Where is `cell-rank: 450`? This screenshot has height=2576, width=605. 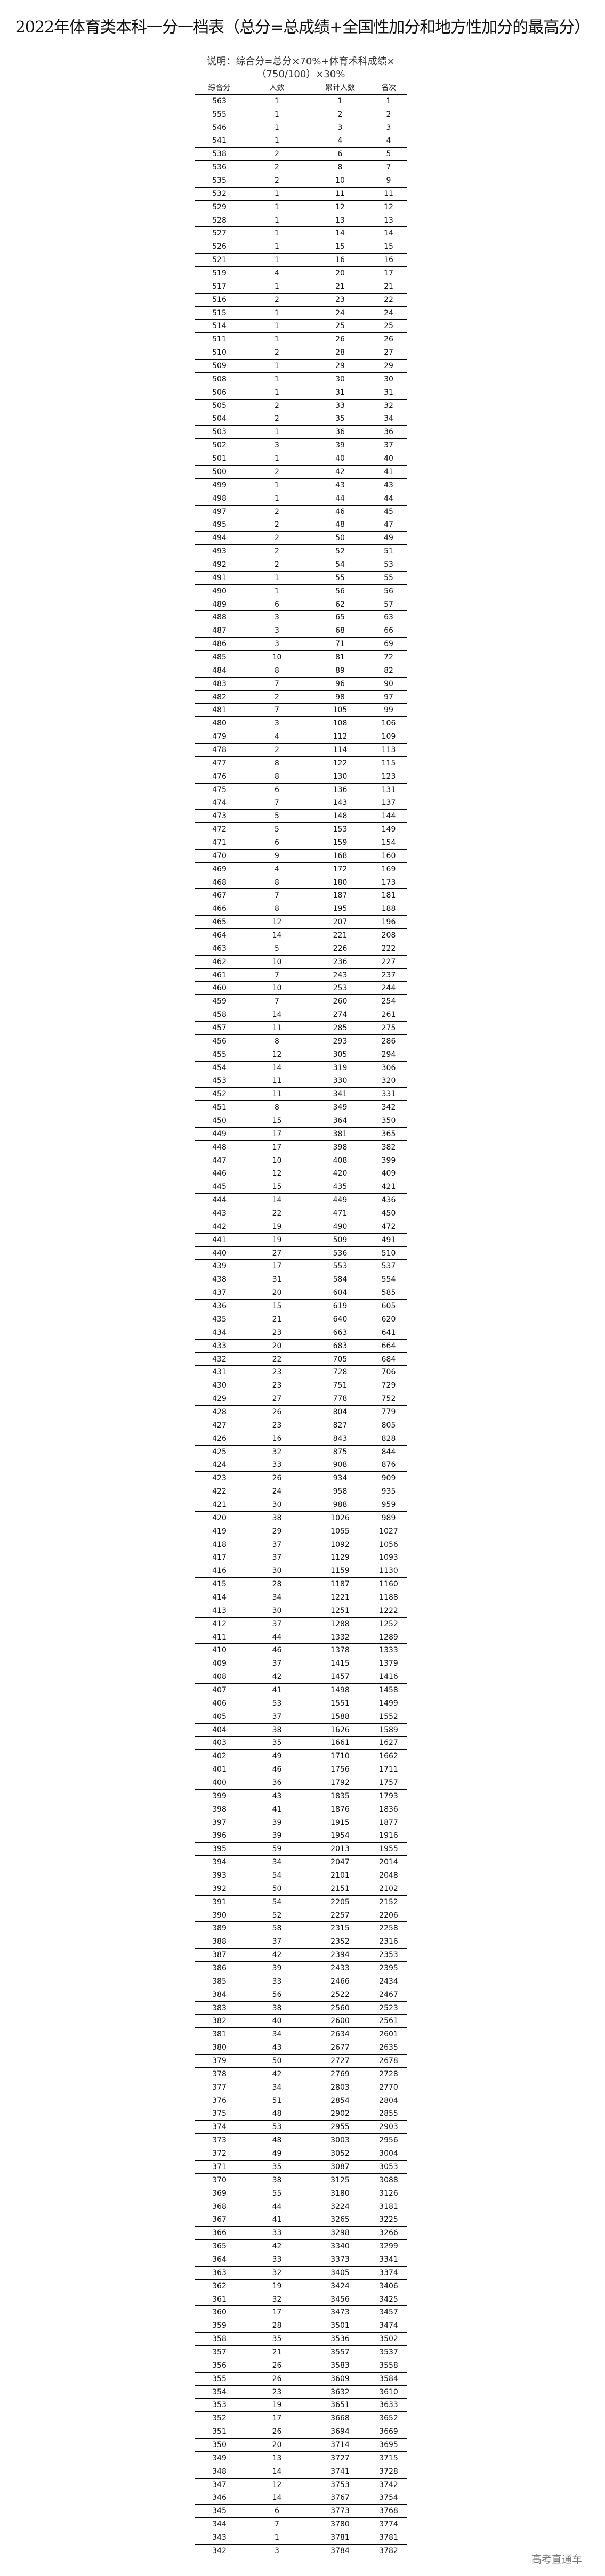 cell-rank: 450 is located at coordinates (388, 1213).